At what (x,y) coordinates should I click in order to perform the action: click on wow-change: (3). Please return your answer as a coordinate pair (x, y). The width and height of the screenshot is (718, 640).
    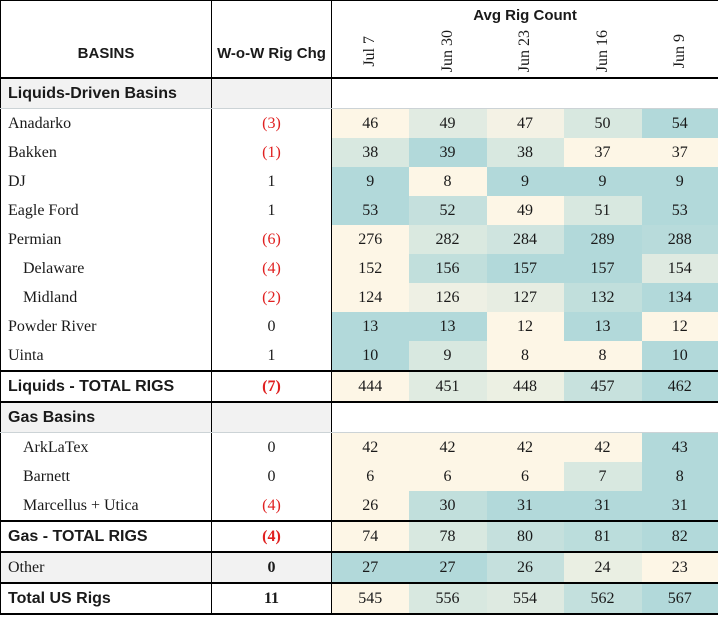
    Looking at the image, I should click on (271, 123).